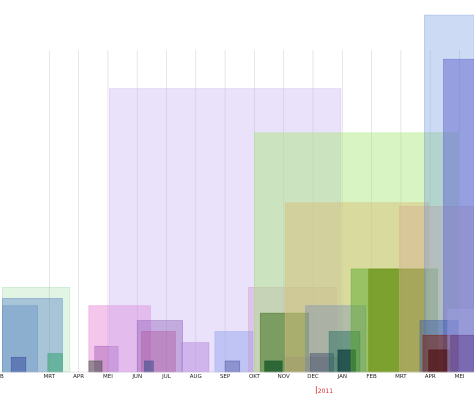  What do you see at coordinates (342, 377) in the screenshot?
I see `x-tick-label: JAN` at bounding box center [342, 377].